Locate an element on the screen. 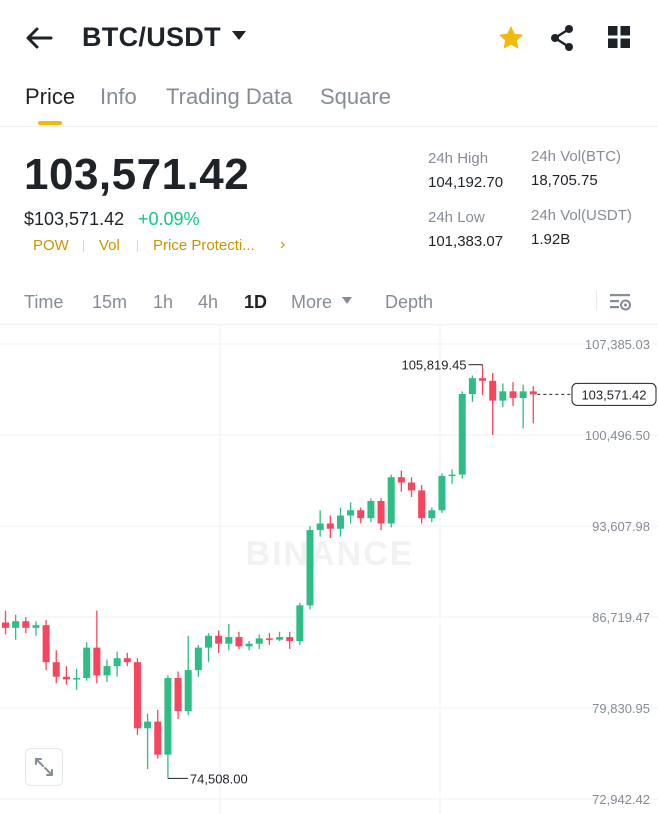 The height and width of the screenshot is (814, 658). low-marker-label: 74,508.00 is located at coordinates (219, 778).